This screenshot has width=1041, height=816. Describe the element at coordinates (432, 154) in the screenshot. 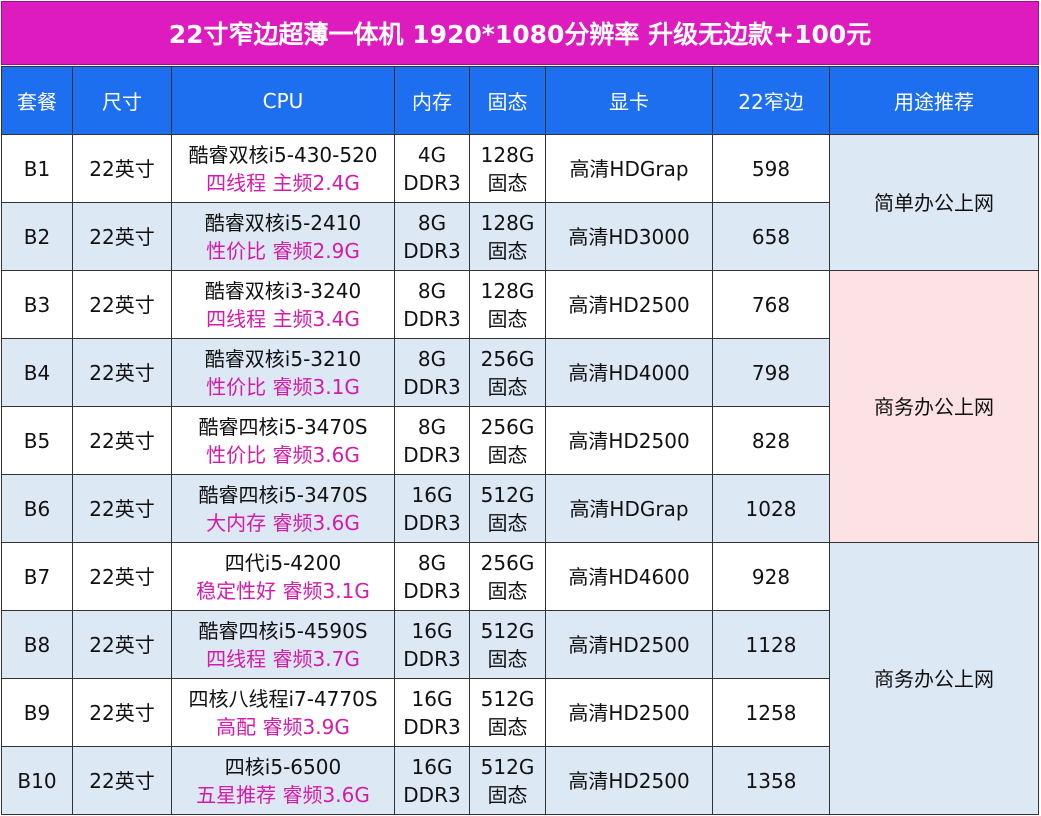

I see `memory-size: 4G` at that location.